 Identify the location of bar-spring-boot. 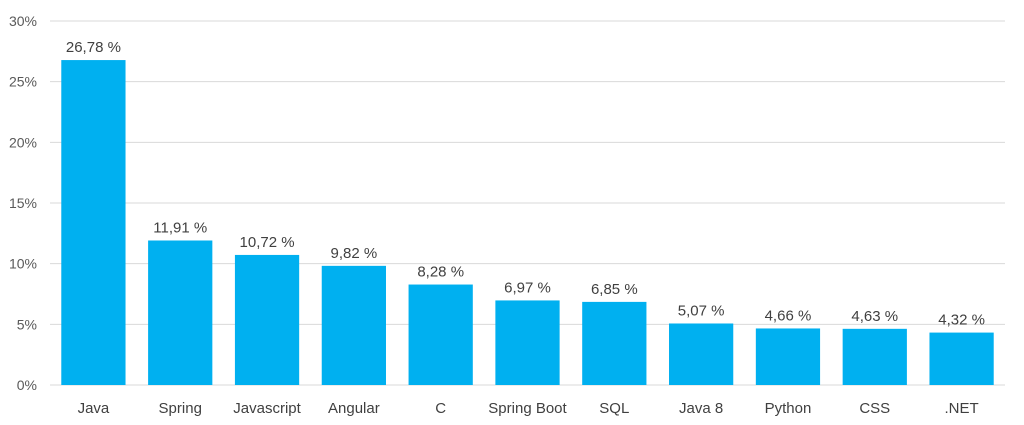
(527, 342).